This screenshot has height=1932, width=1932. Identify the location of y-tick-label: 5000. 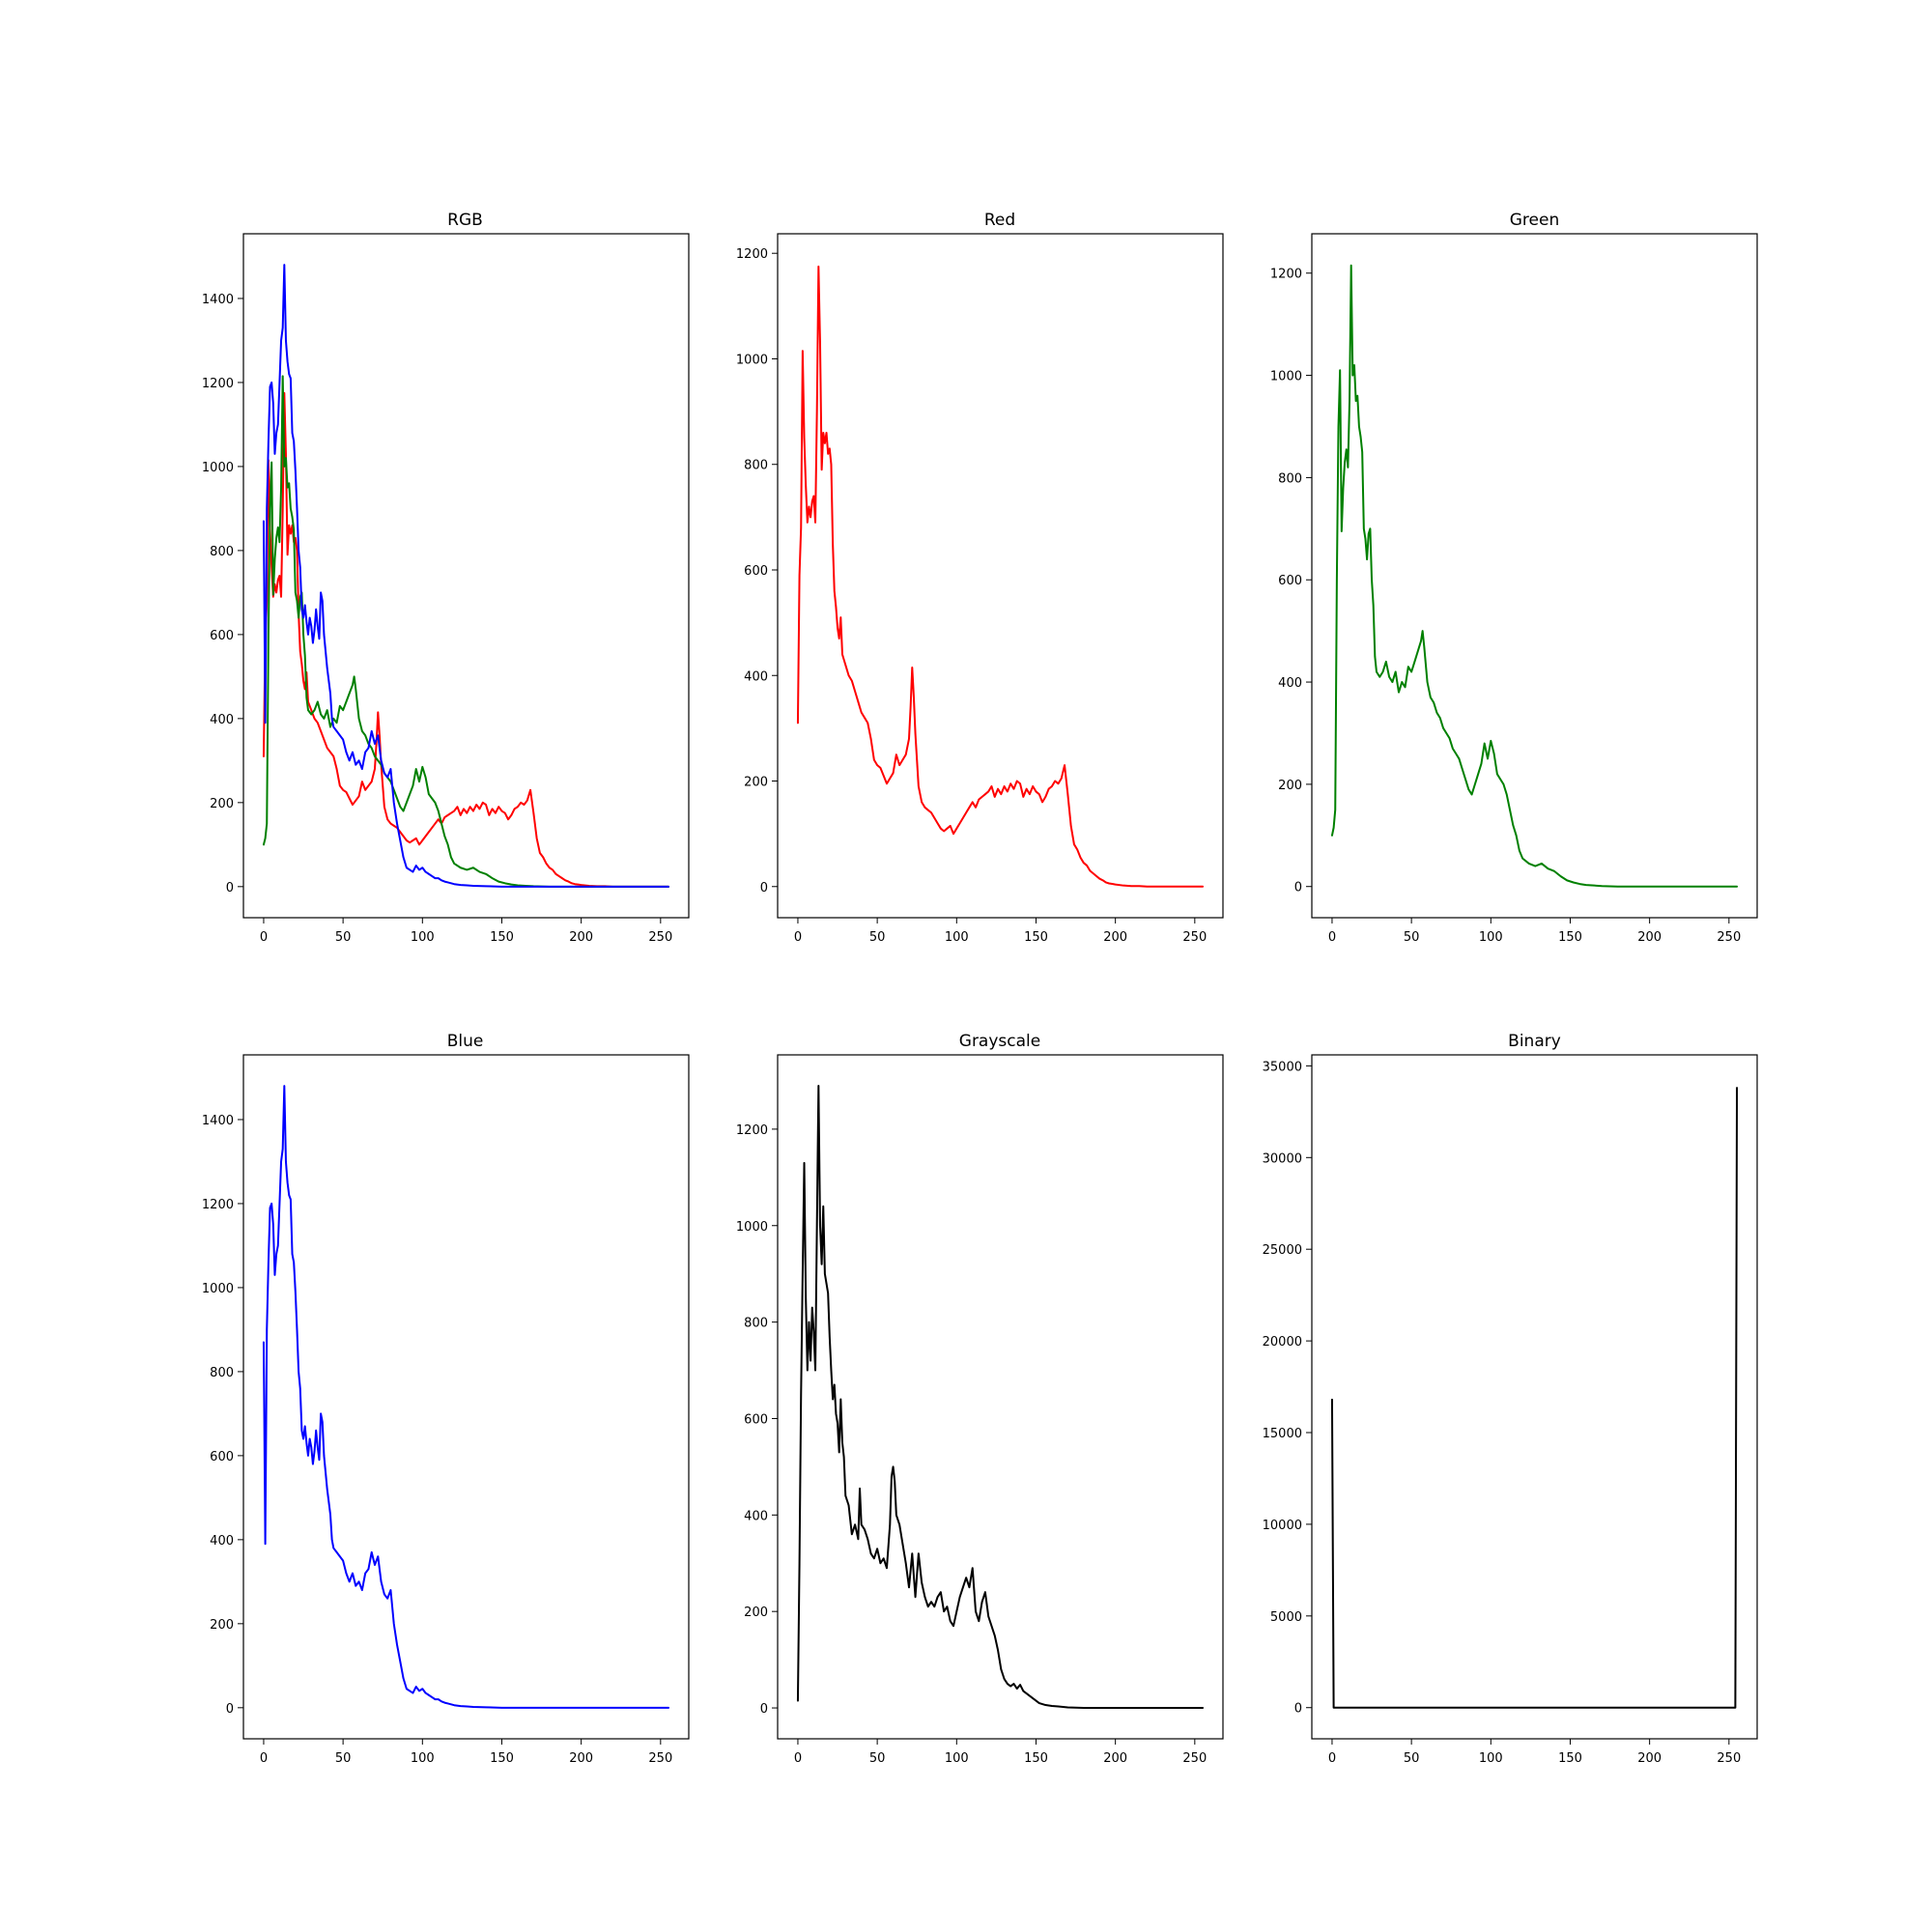
(1286, 1617).